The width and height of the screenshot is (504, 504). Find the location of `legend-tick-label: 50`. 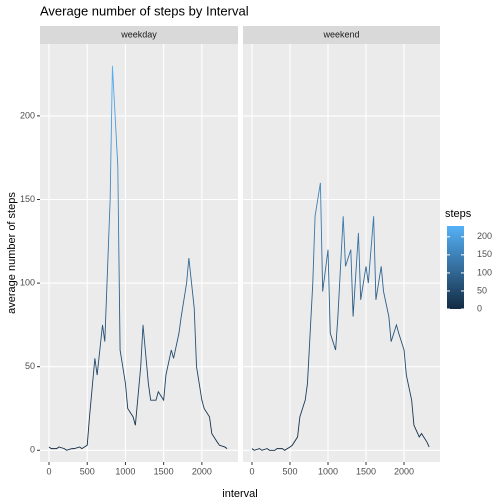

legend-tick-label: 50 is located at coordinates (482, 290).